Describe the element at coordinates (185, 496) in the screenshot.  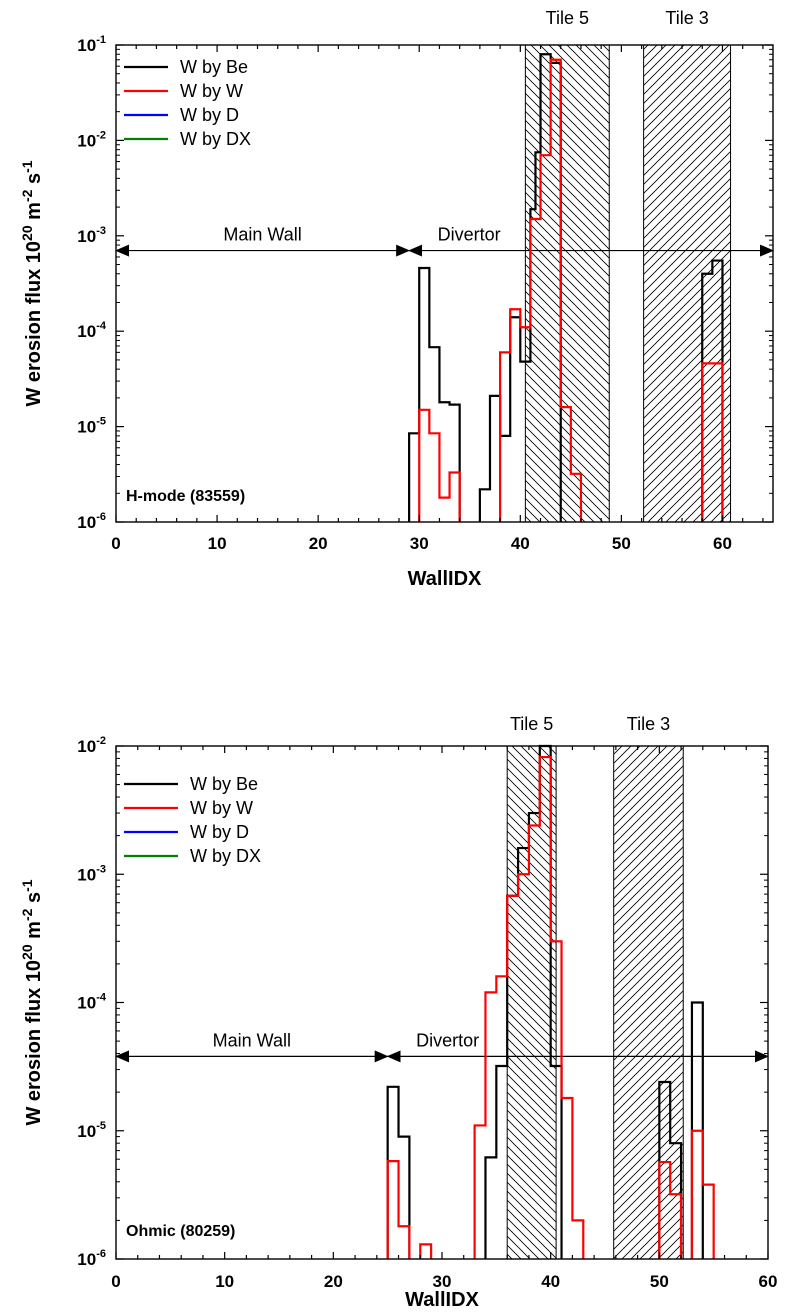
I see `case-label: H-mode (83559)` at that location.